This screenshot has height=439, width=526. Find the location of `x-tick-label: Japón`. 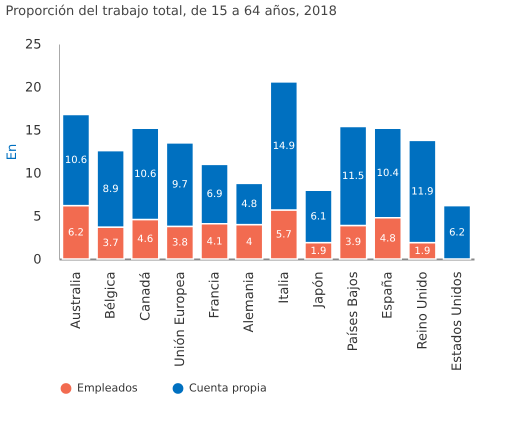

x-tick-label: Japón is located at coordinates (318, 290).